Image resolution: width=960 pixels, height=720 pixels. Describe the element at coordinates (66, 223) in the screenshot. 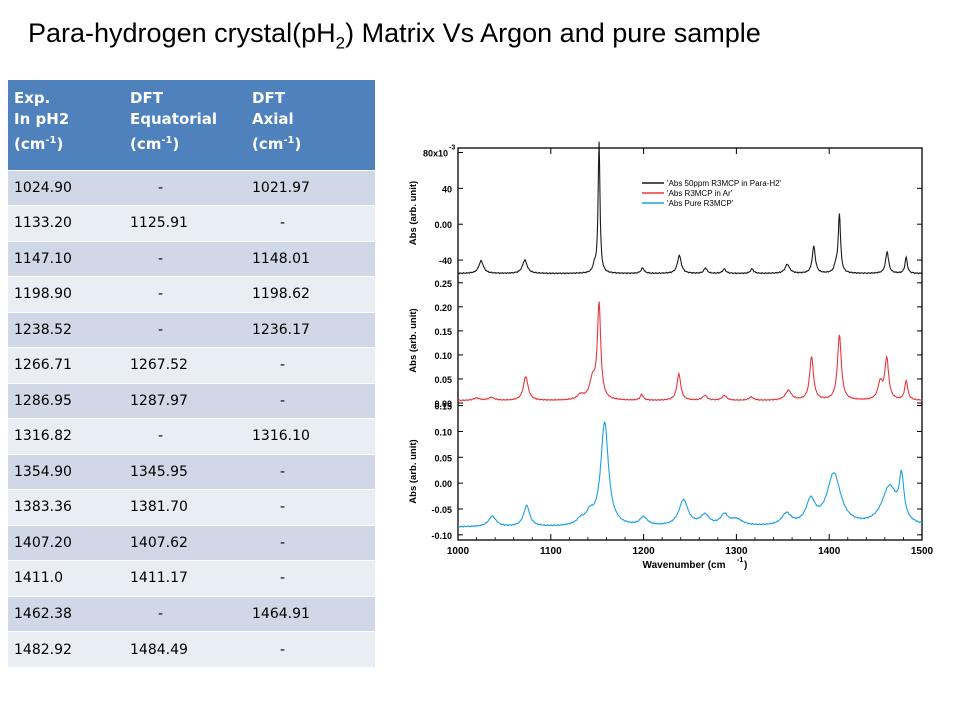

I see `table-cell: 1133.20` at that location.